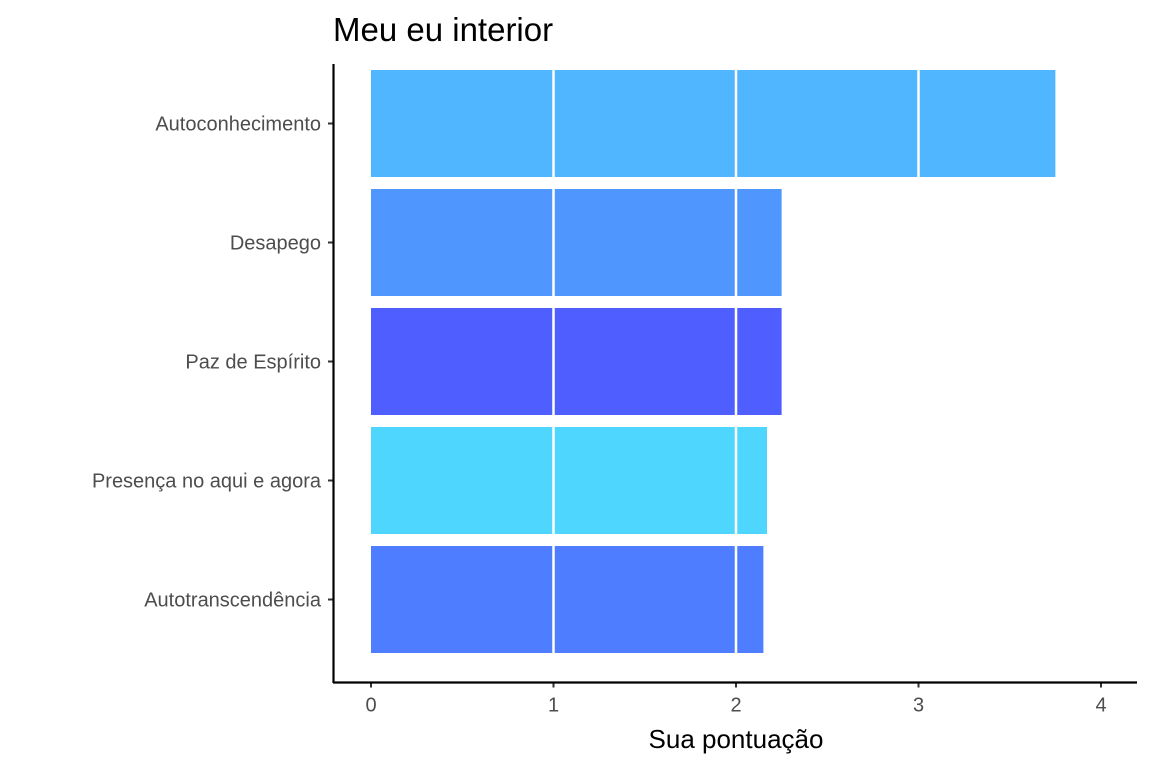  I want to click on x-tick-label: 1, so click(553, 706).